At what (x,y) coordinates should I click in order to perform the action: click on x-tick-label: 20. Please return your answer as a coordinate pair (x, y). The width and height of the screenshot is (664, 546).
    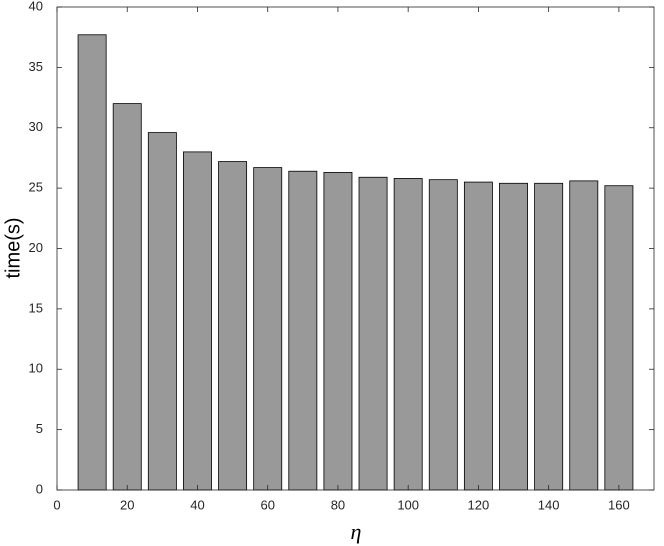
    Looking at the image, I should click on (127, 504).